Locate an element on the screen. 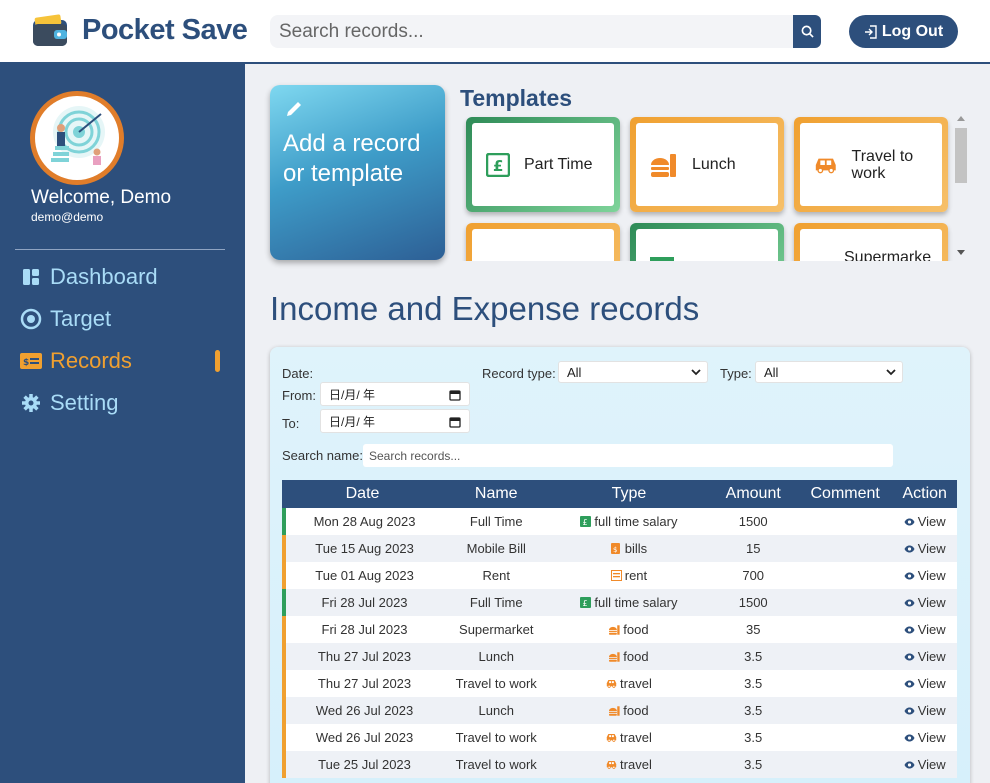  cell-name: Mobile Bill is located at coordinates (496, 548).